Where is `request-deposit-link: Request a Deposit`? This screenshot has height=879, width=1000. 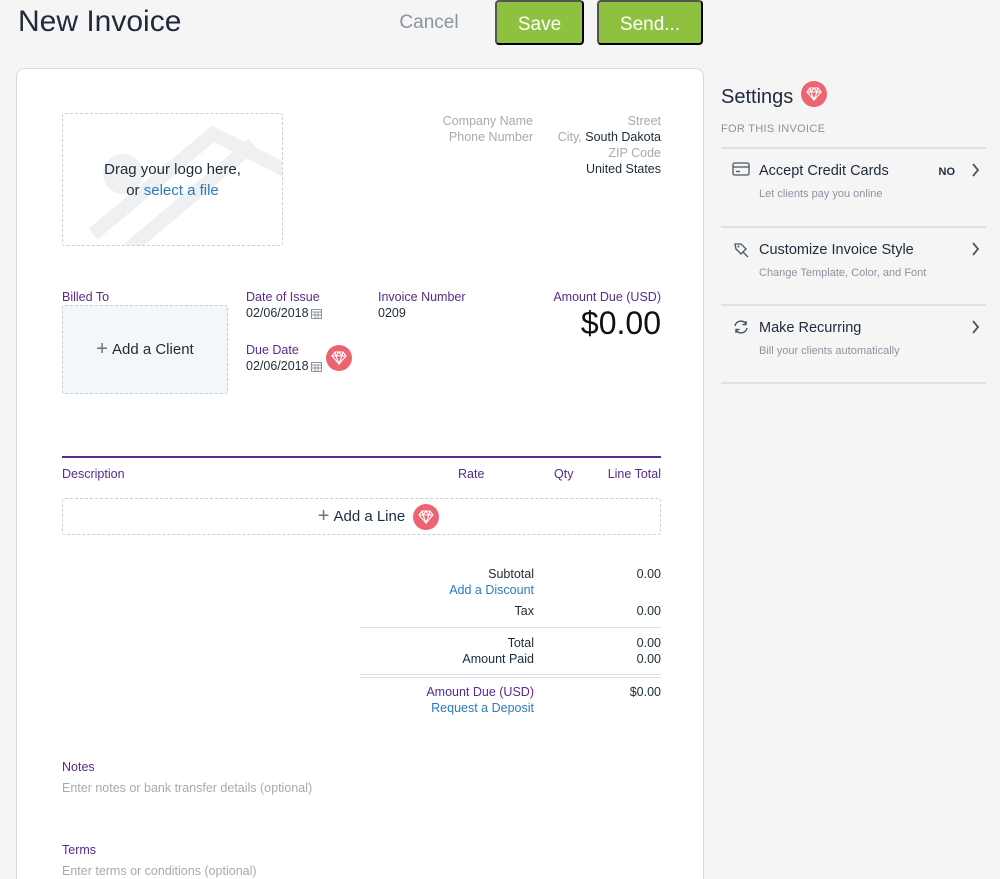 request-deposit-link: Request a Deposit is located at coordinates (482, 708).